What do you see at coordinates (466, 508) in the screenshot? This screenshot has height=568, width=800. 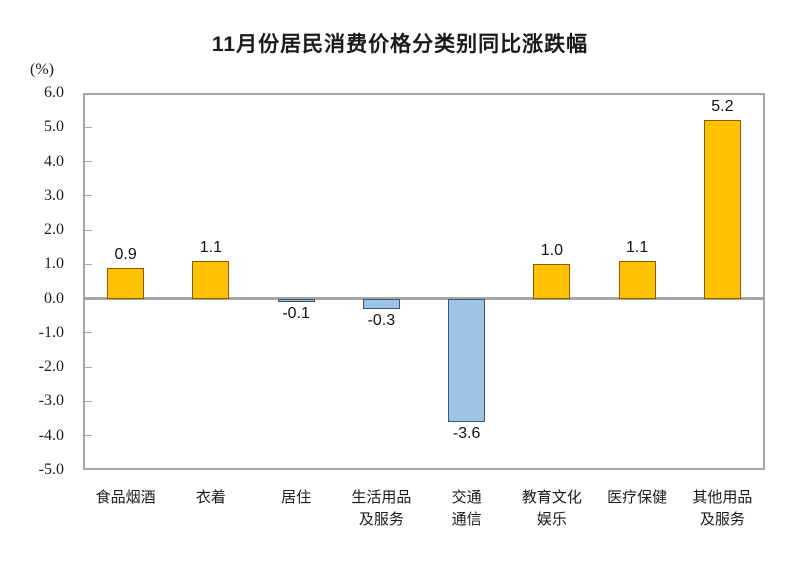 I see `x-axis-category-label: 交通 通信` at bounding box center [466, 508].